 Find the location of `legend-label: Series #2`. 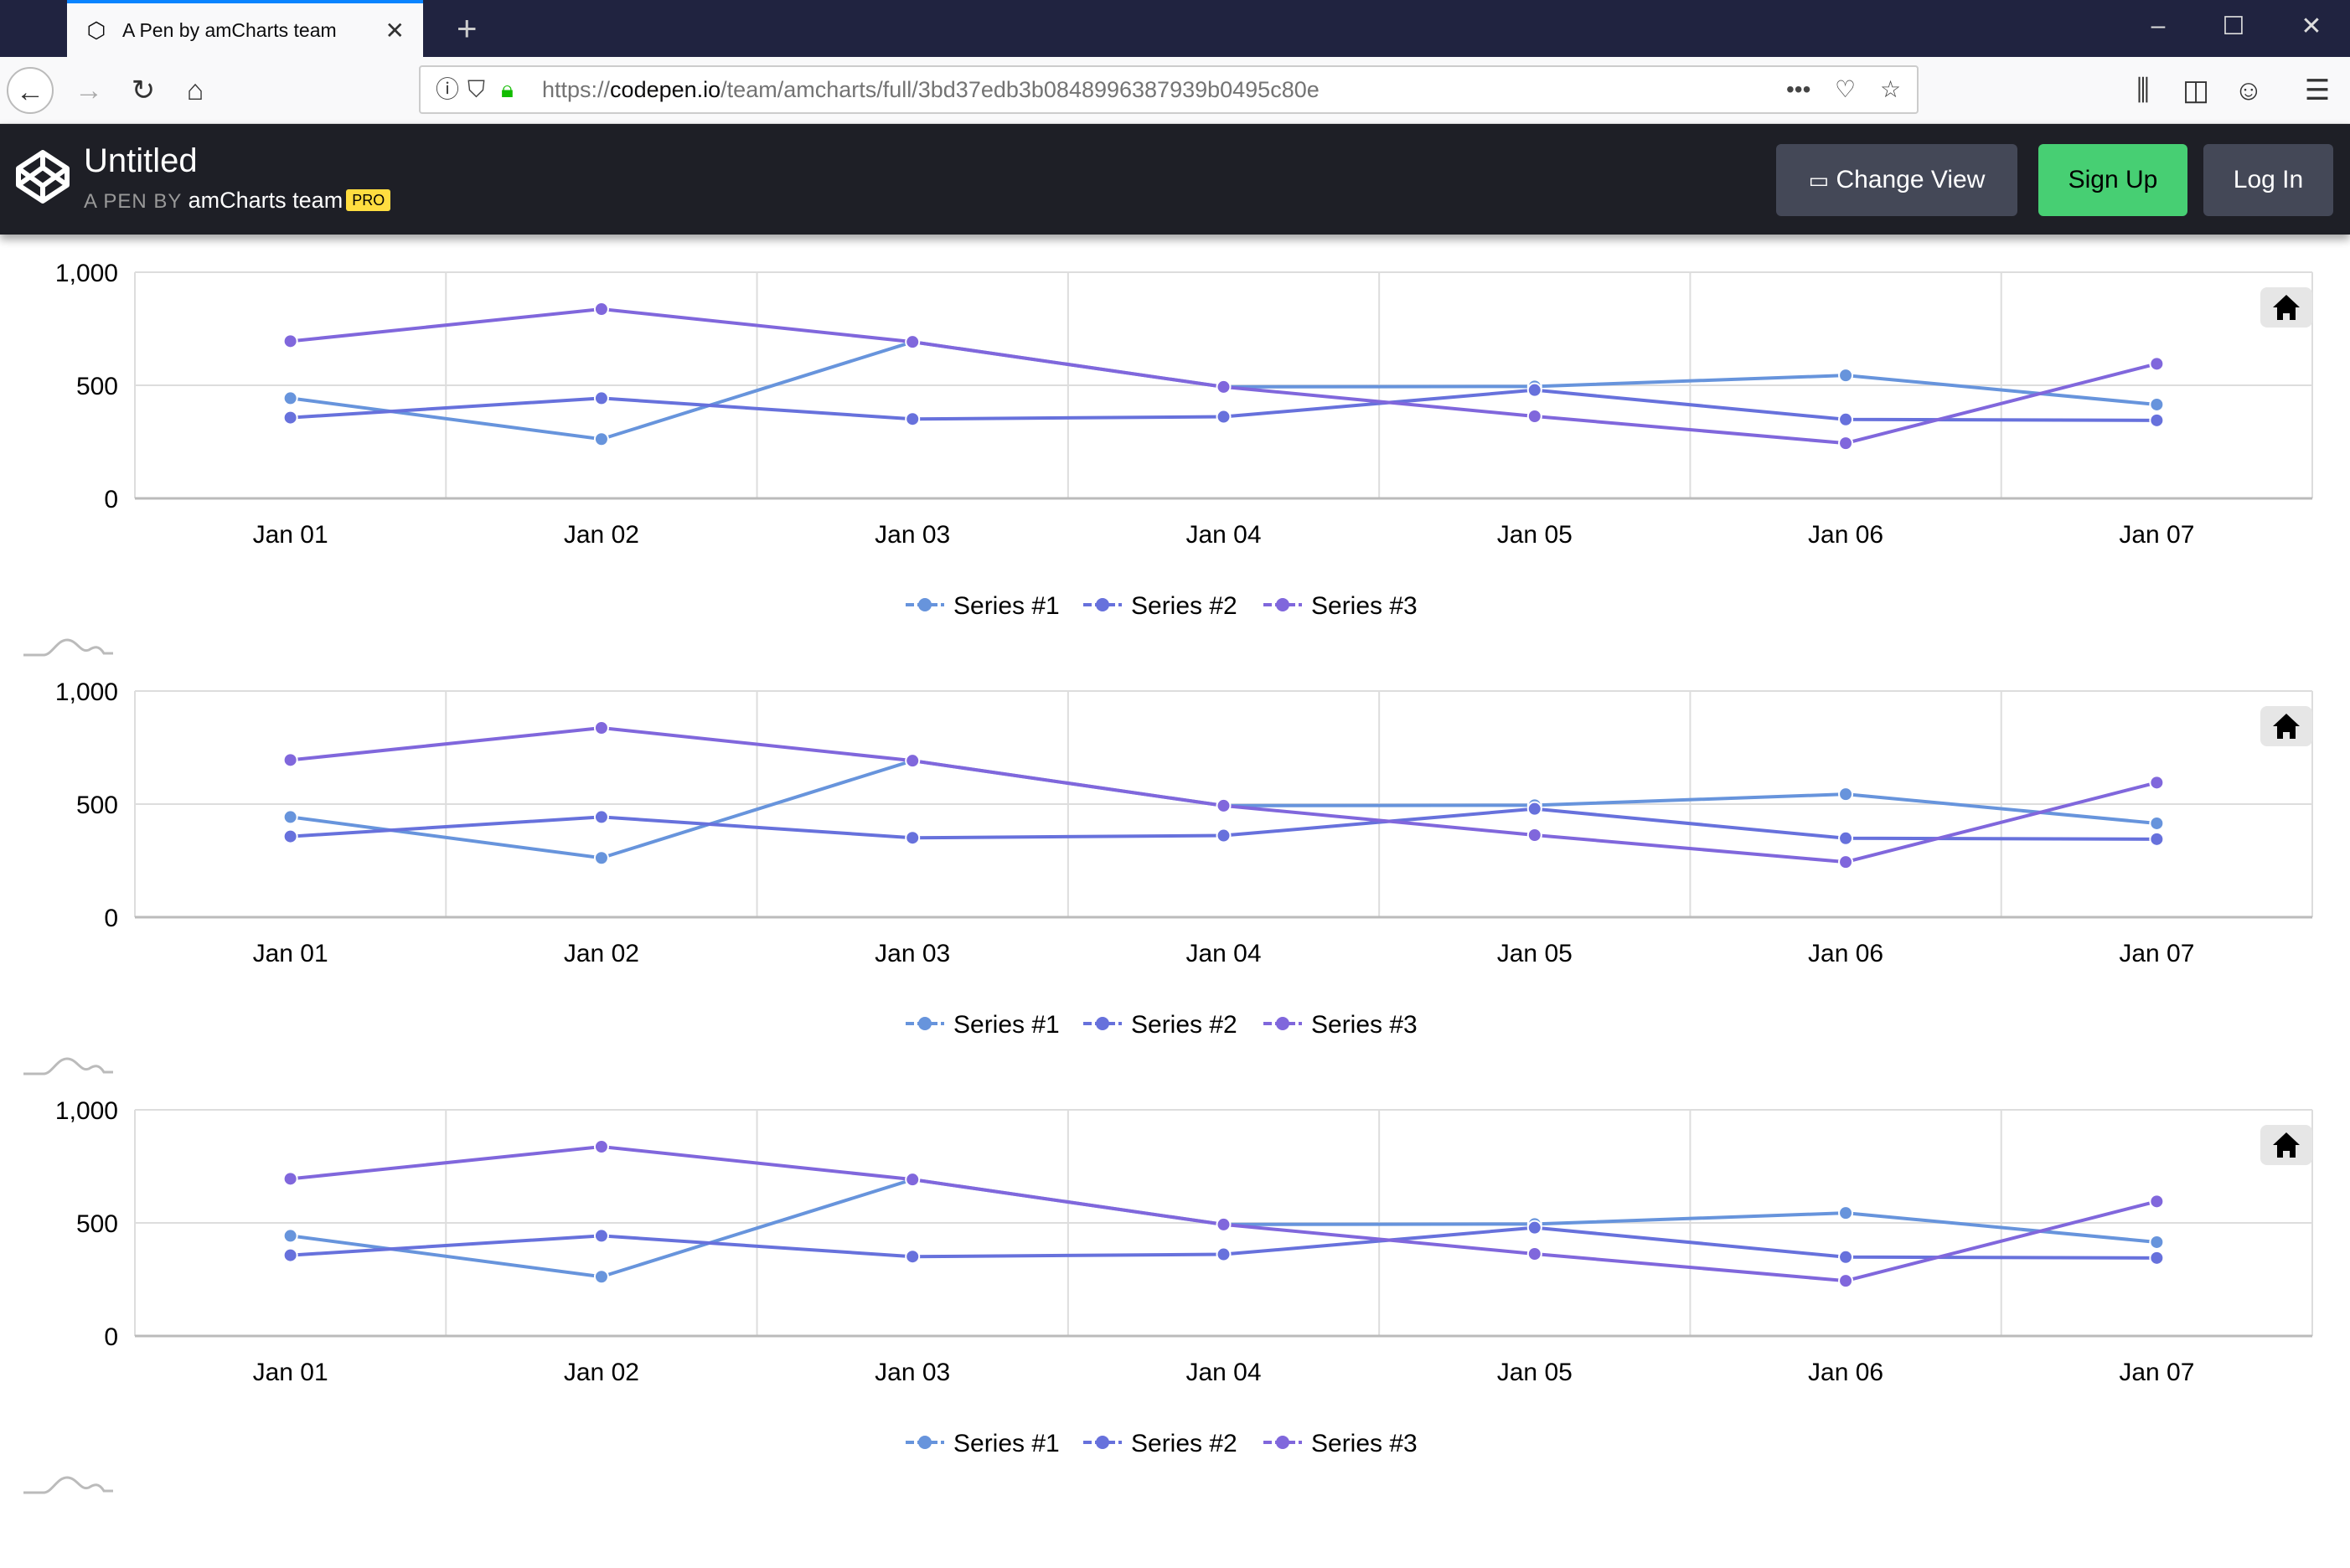

legend-label: Series #2 is located at coordinates (1184, 1443).